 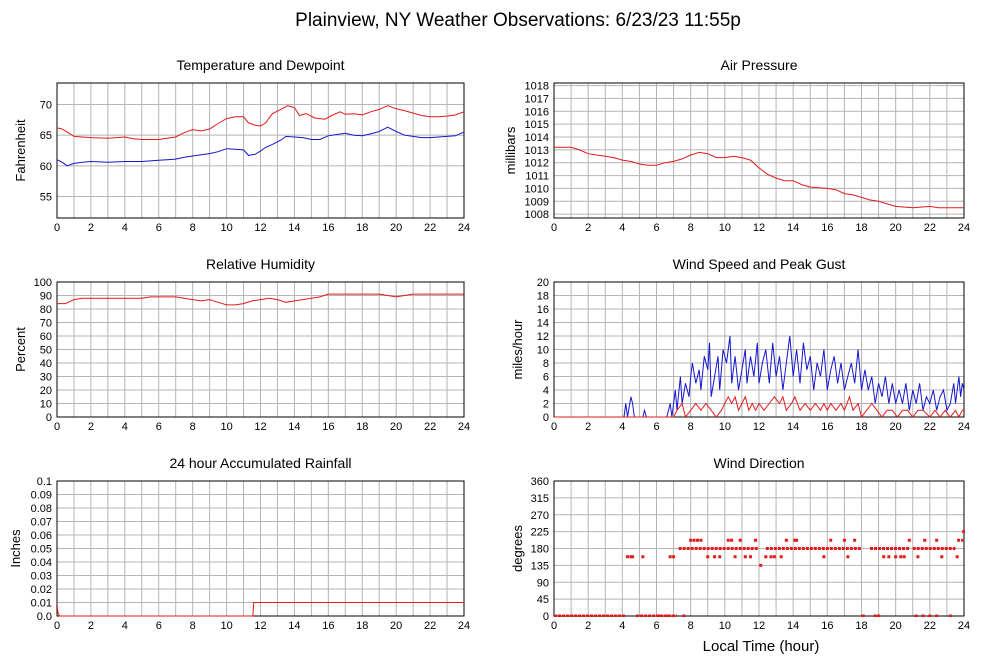 I want to click on y-tick-label: 0.01, so click(x=41, y=604).